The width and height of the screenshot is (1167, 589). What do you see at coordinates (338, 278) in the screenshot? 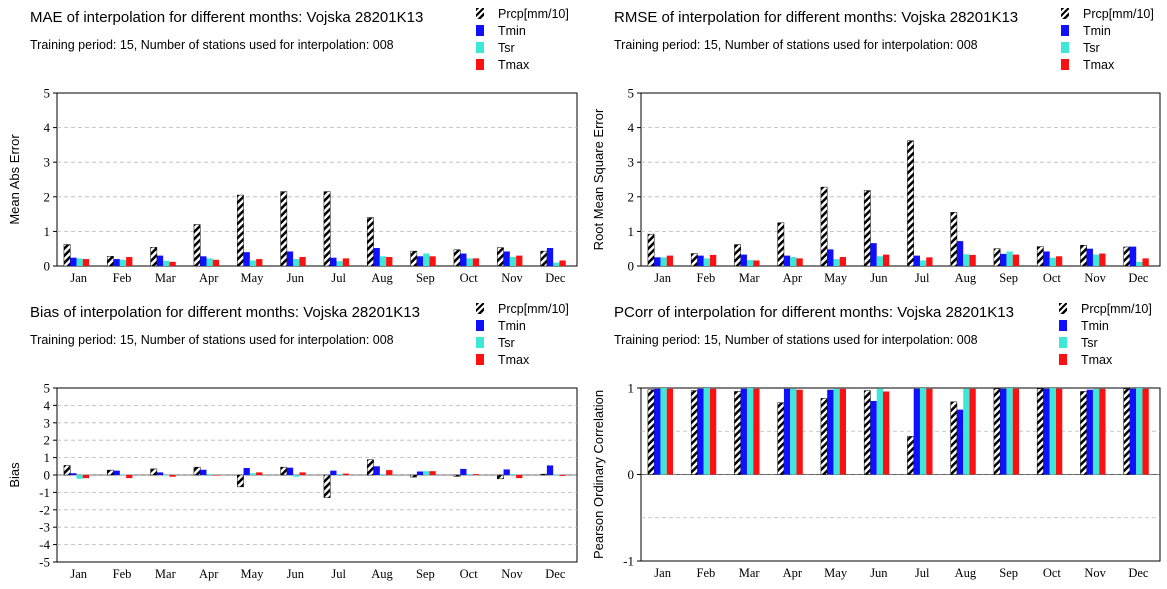
I see `x-tick-label: Jul` at bounding box center [338, 278].